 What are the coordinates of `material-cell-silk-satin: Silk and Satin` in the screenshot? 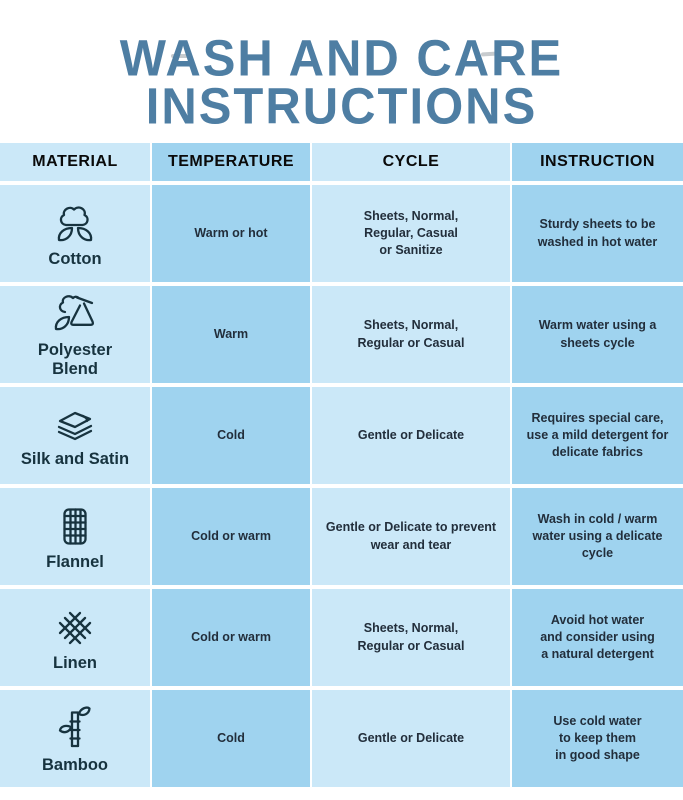 It's located at (75, 436).